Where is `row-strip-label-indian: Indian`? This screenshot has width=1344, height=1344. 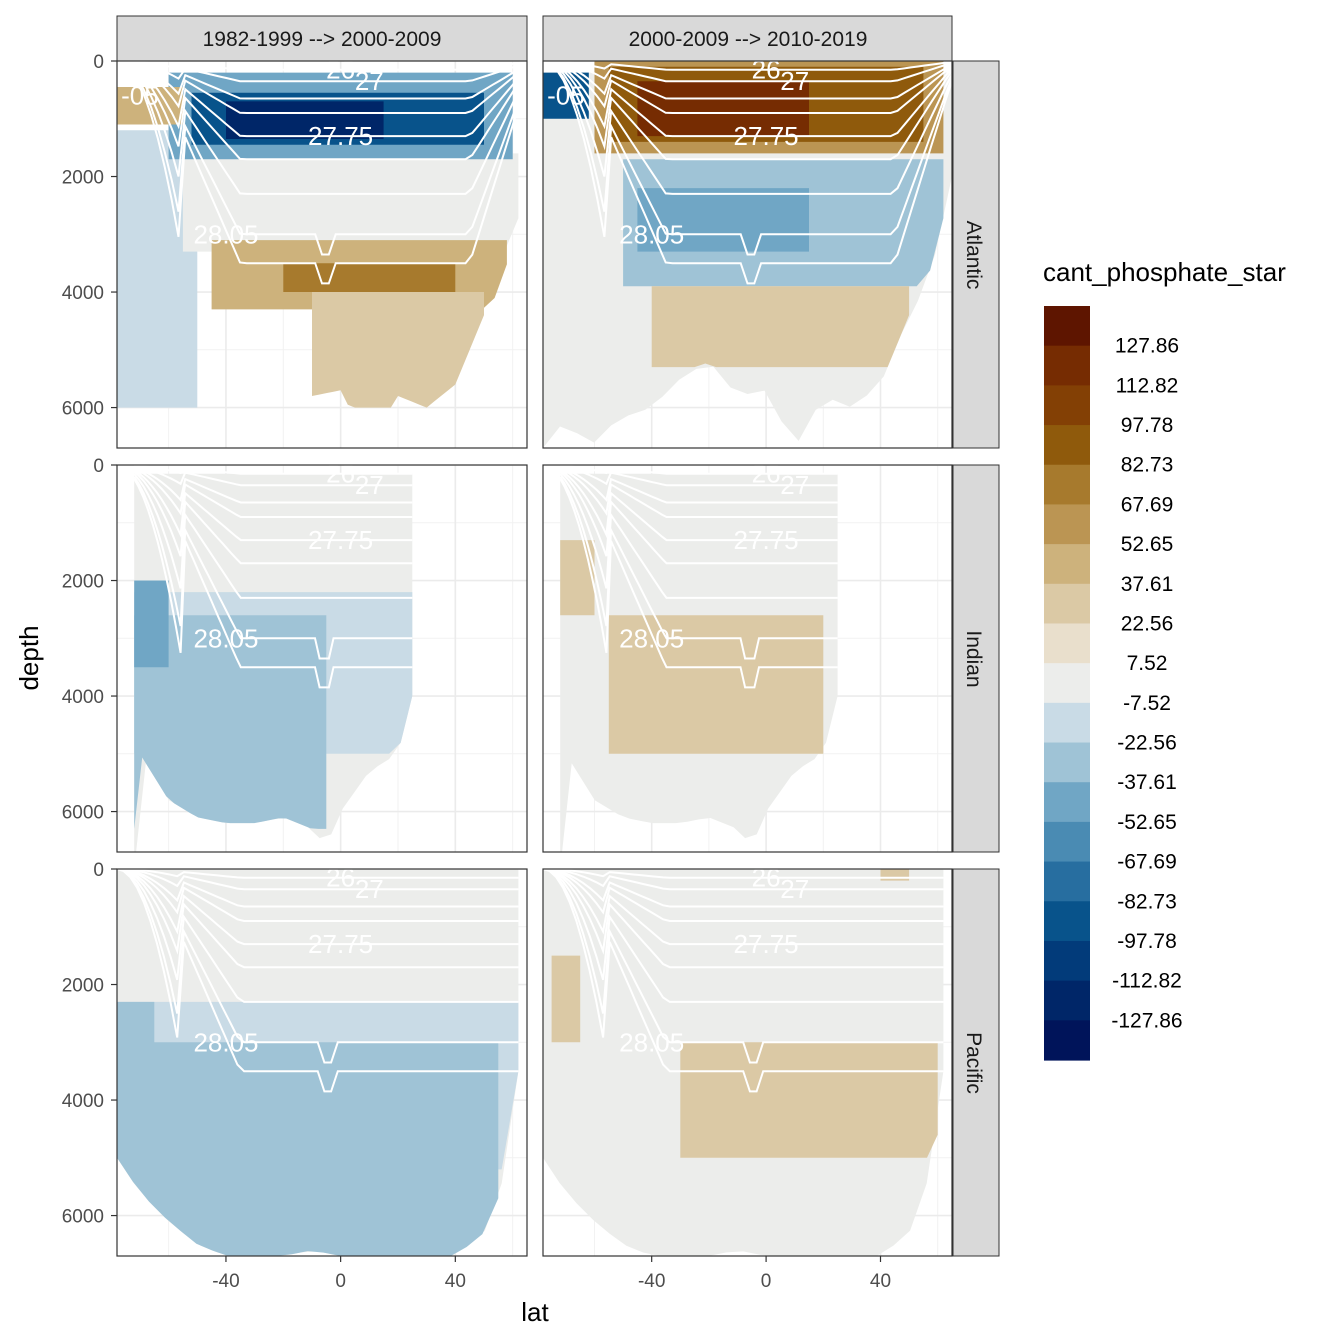 row-strip-label-indian: Indian is located at coordinates (973, 658).